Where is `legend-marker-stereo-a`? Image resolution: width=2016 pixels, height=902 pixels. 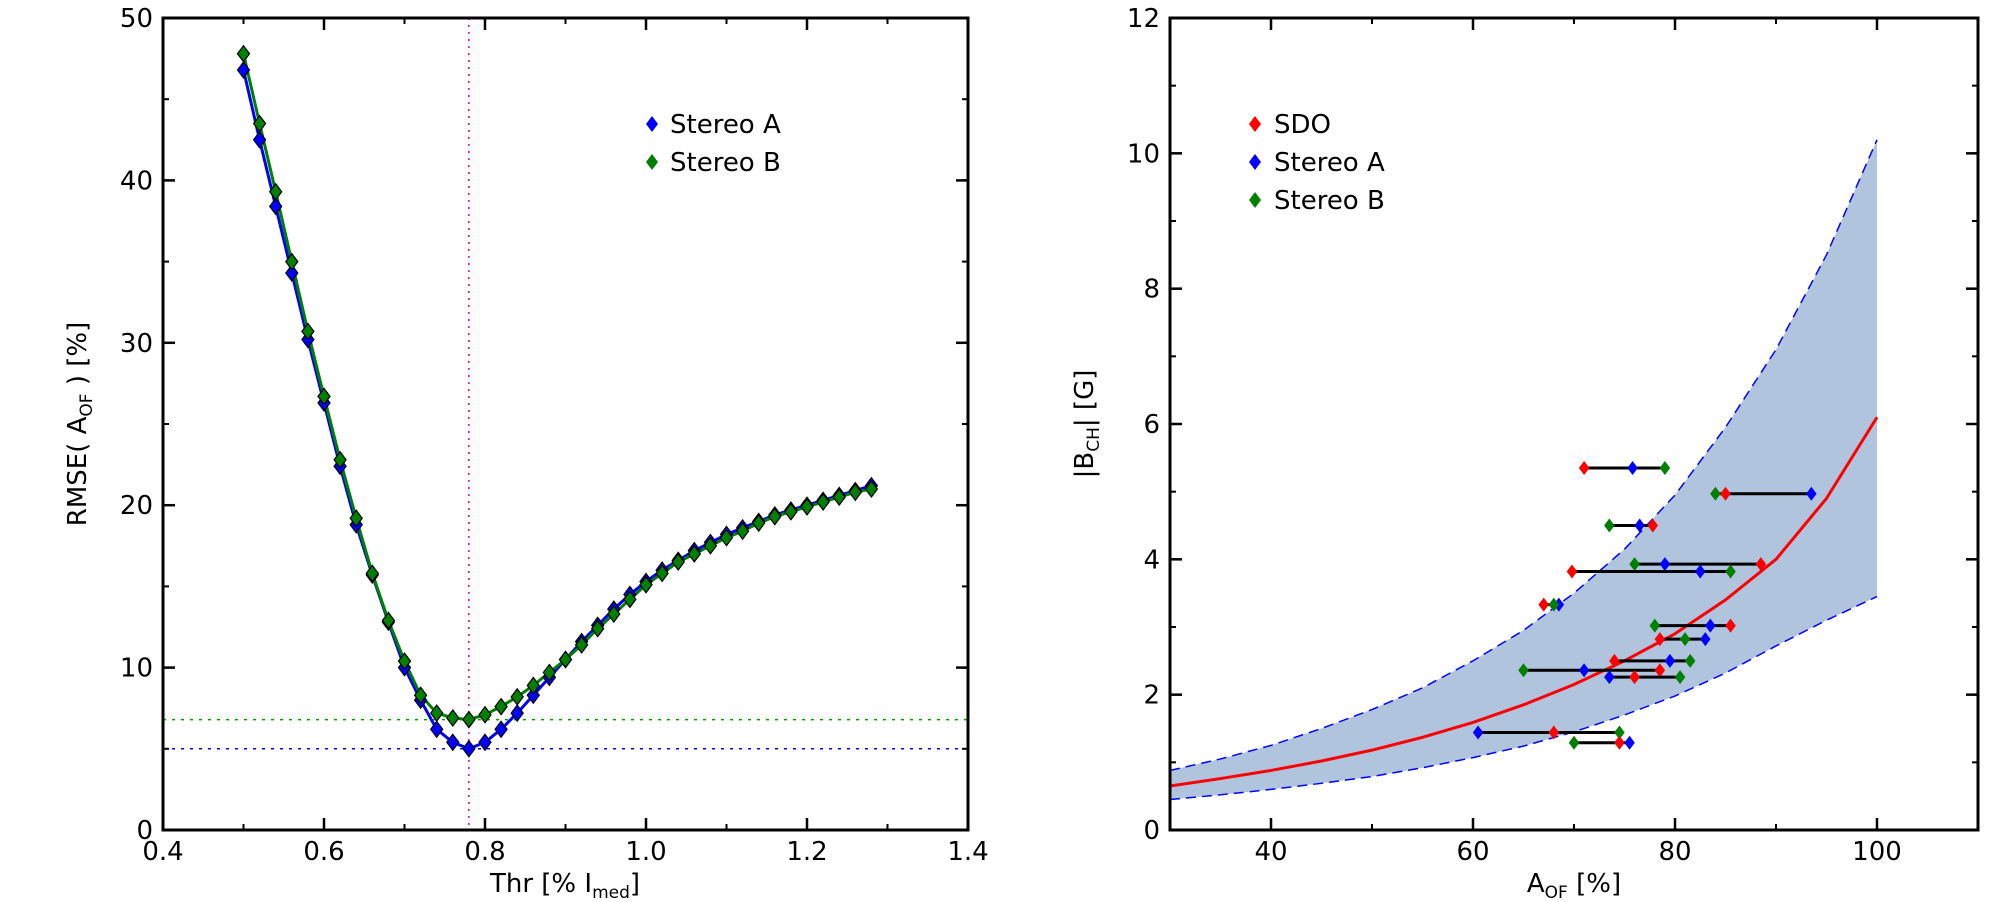 legend-marker-stereo-a is located at coordinates (1255, 162).